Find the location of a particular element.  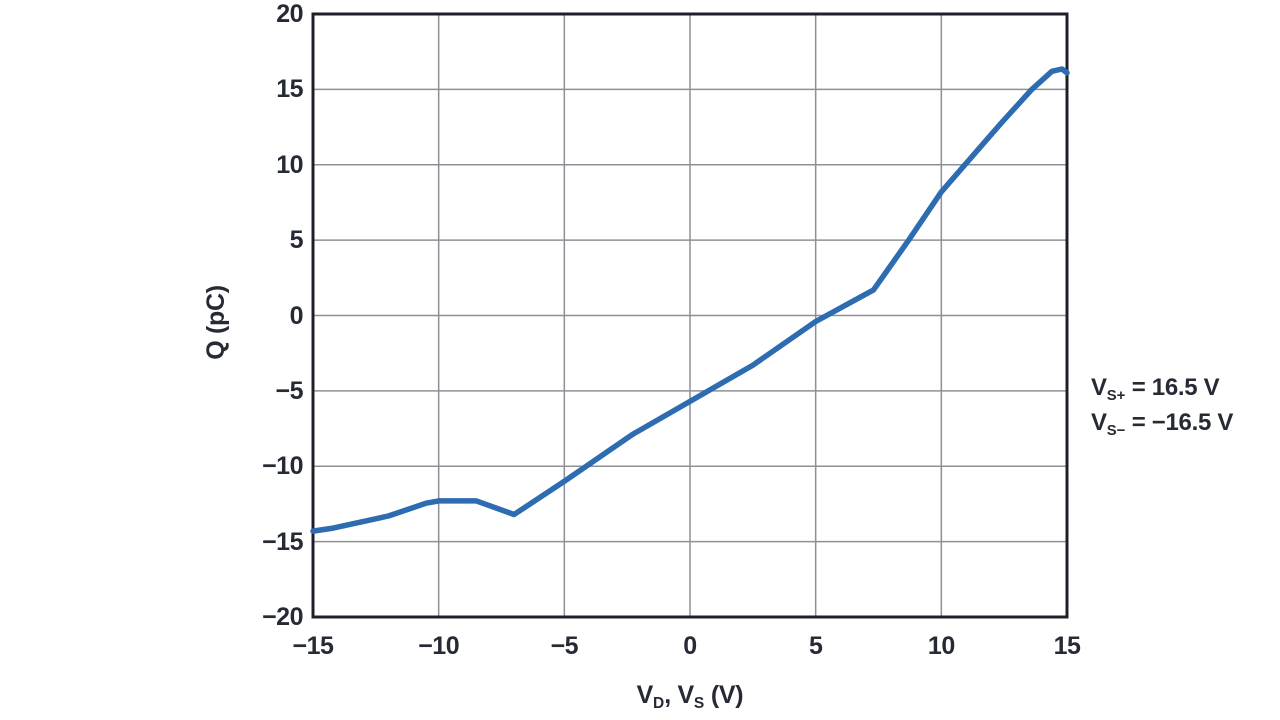

text-run: , V is located at coordinates (679, 695).